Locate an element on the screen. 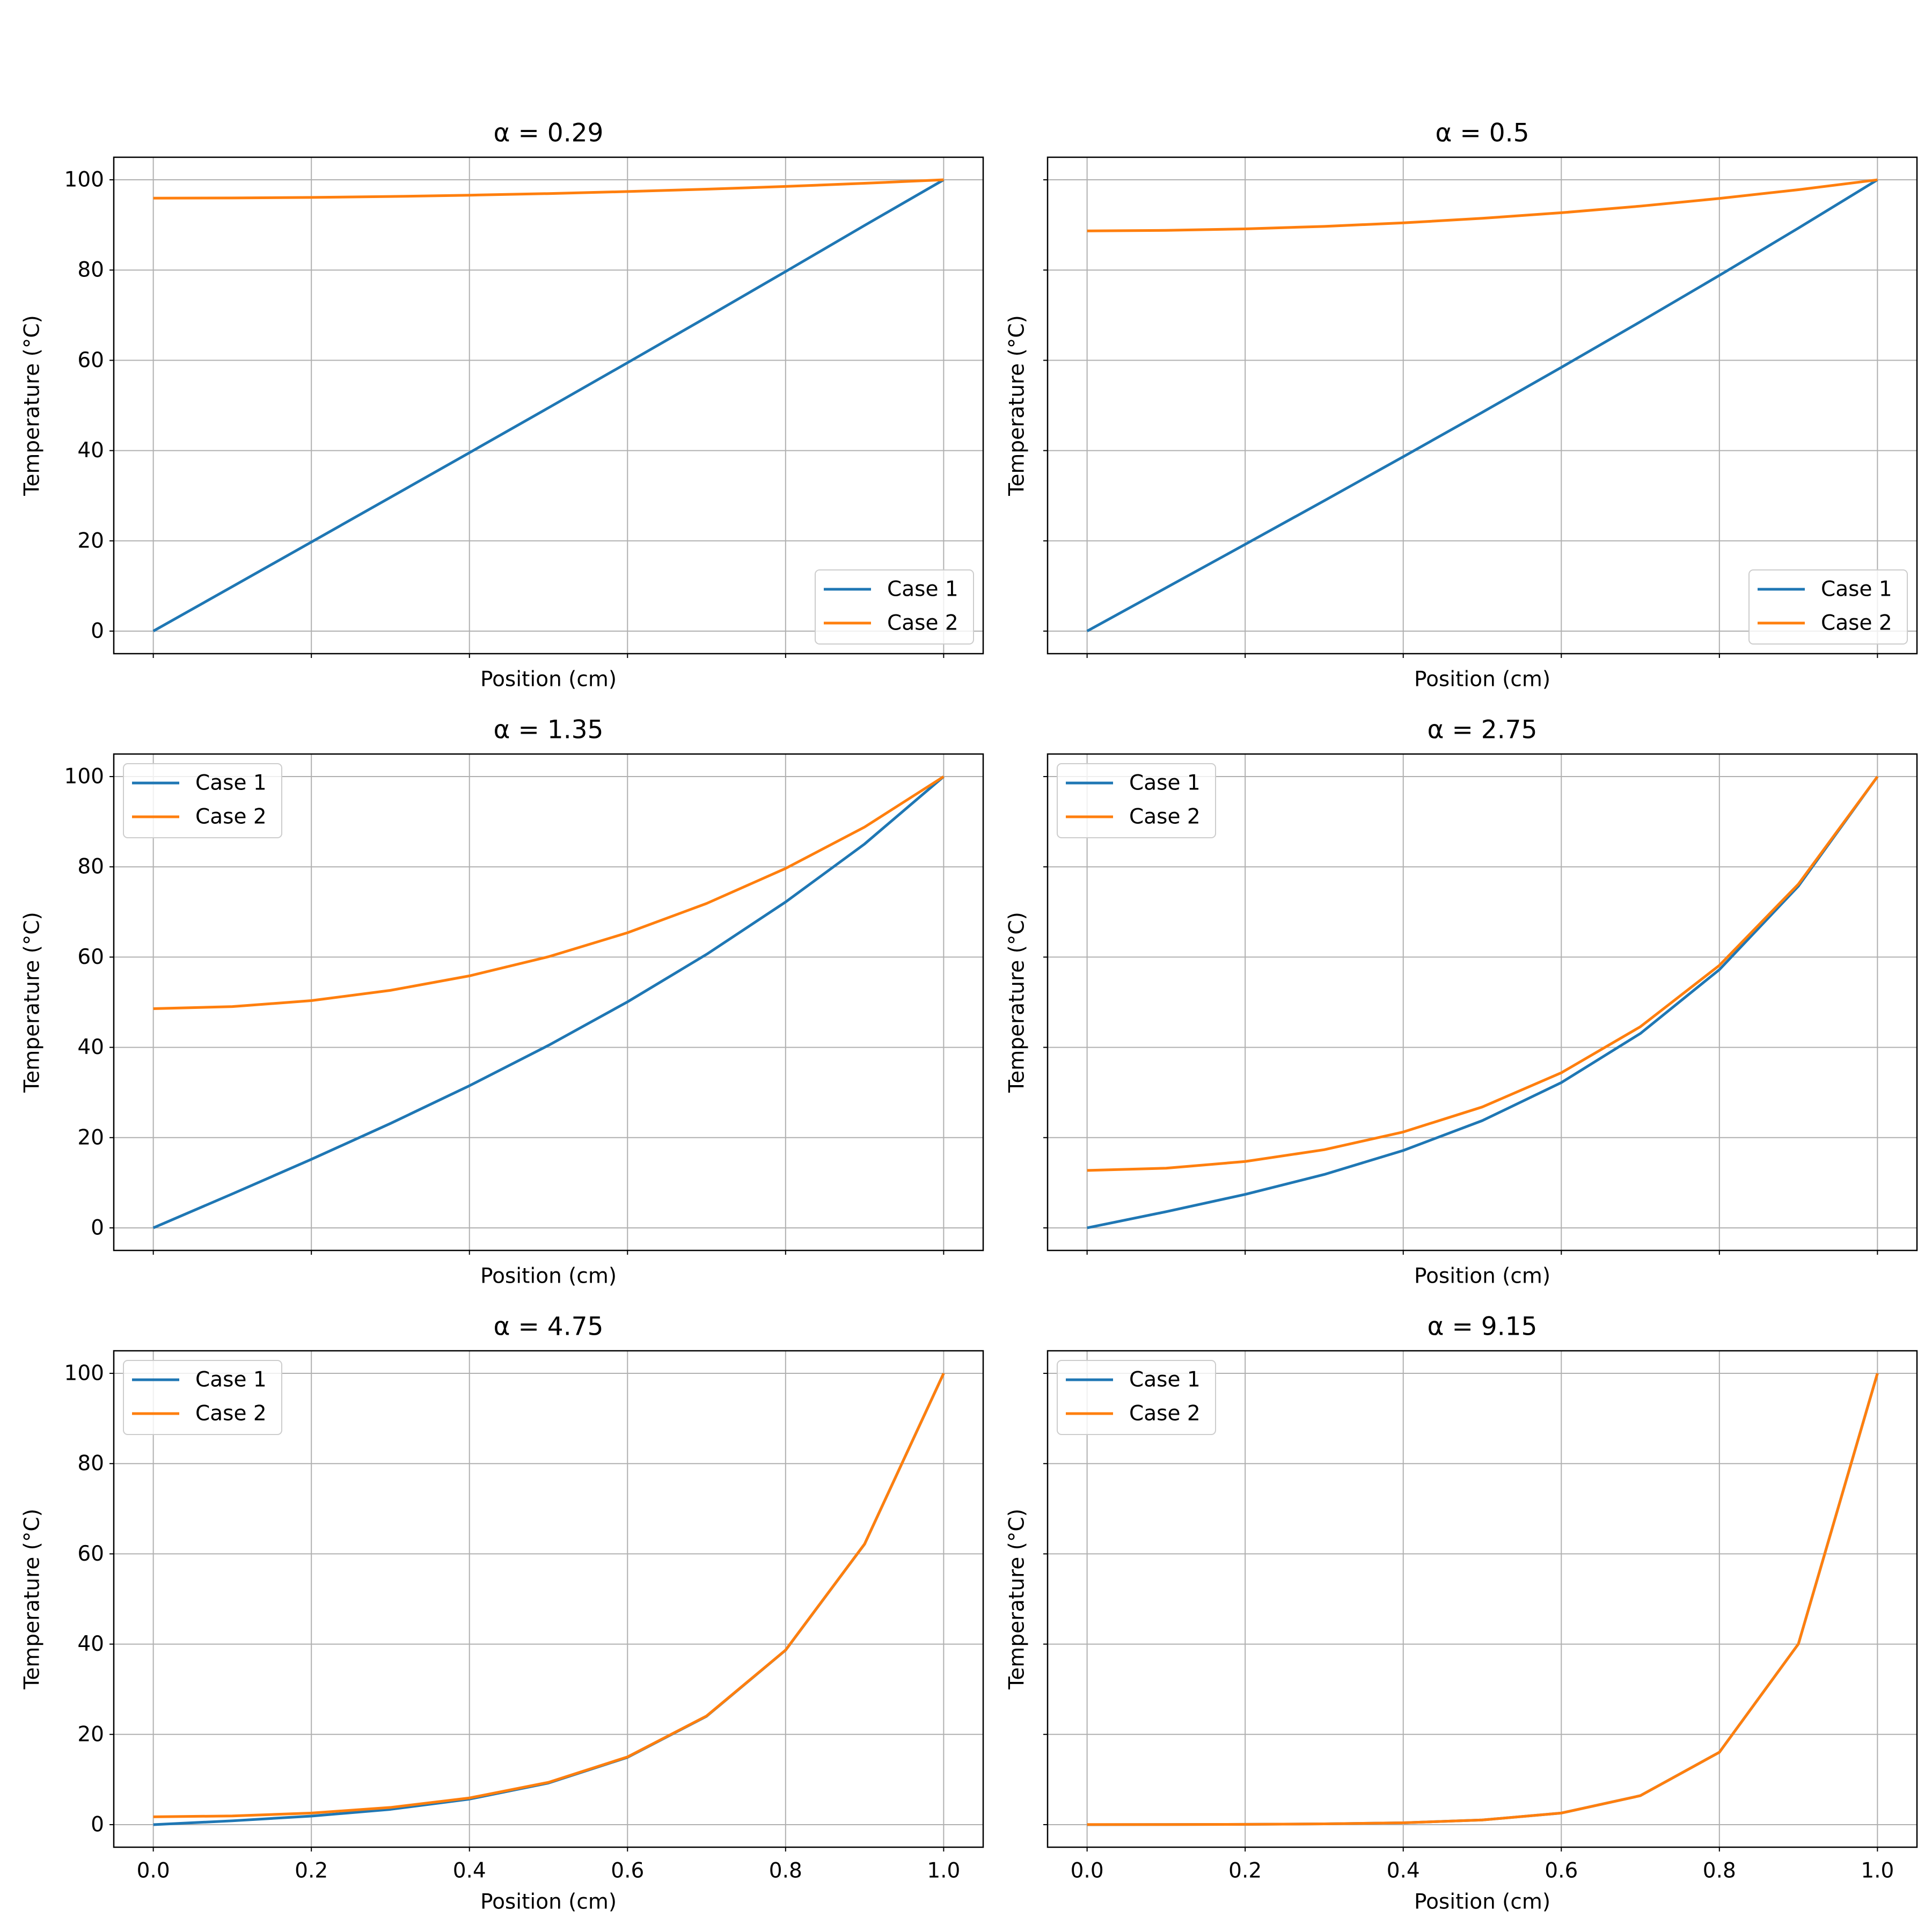  chart-title: α = 0.5 is located at coordinates (1482, 133).